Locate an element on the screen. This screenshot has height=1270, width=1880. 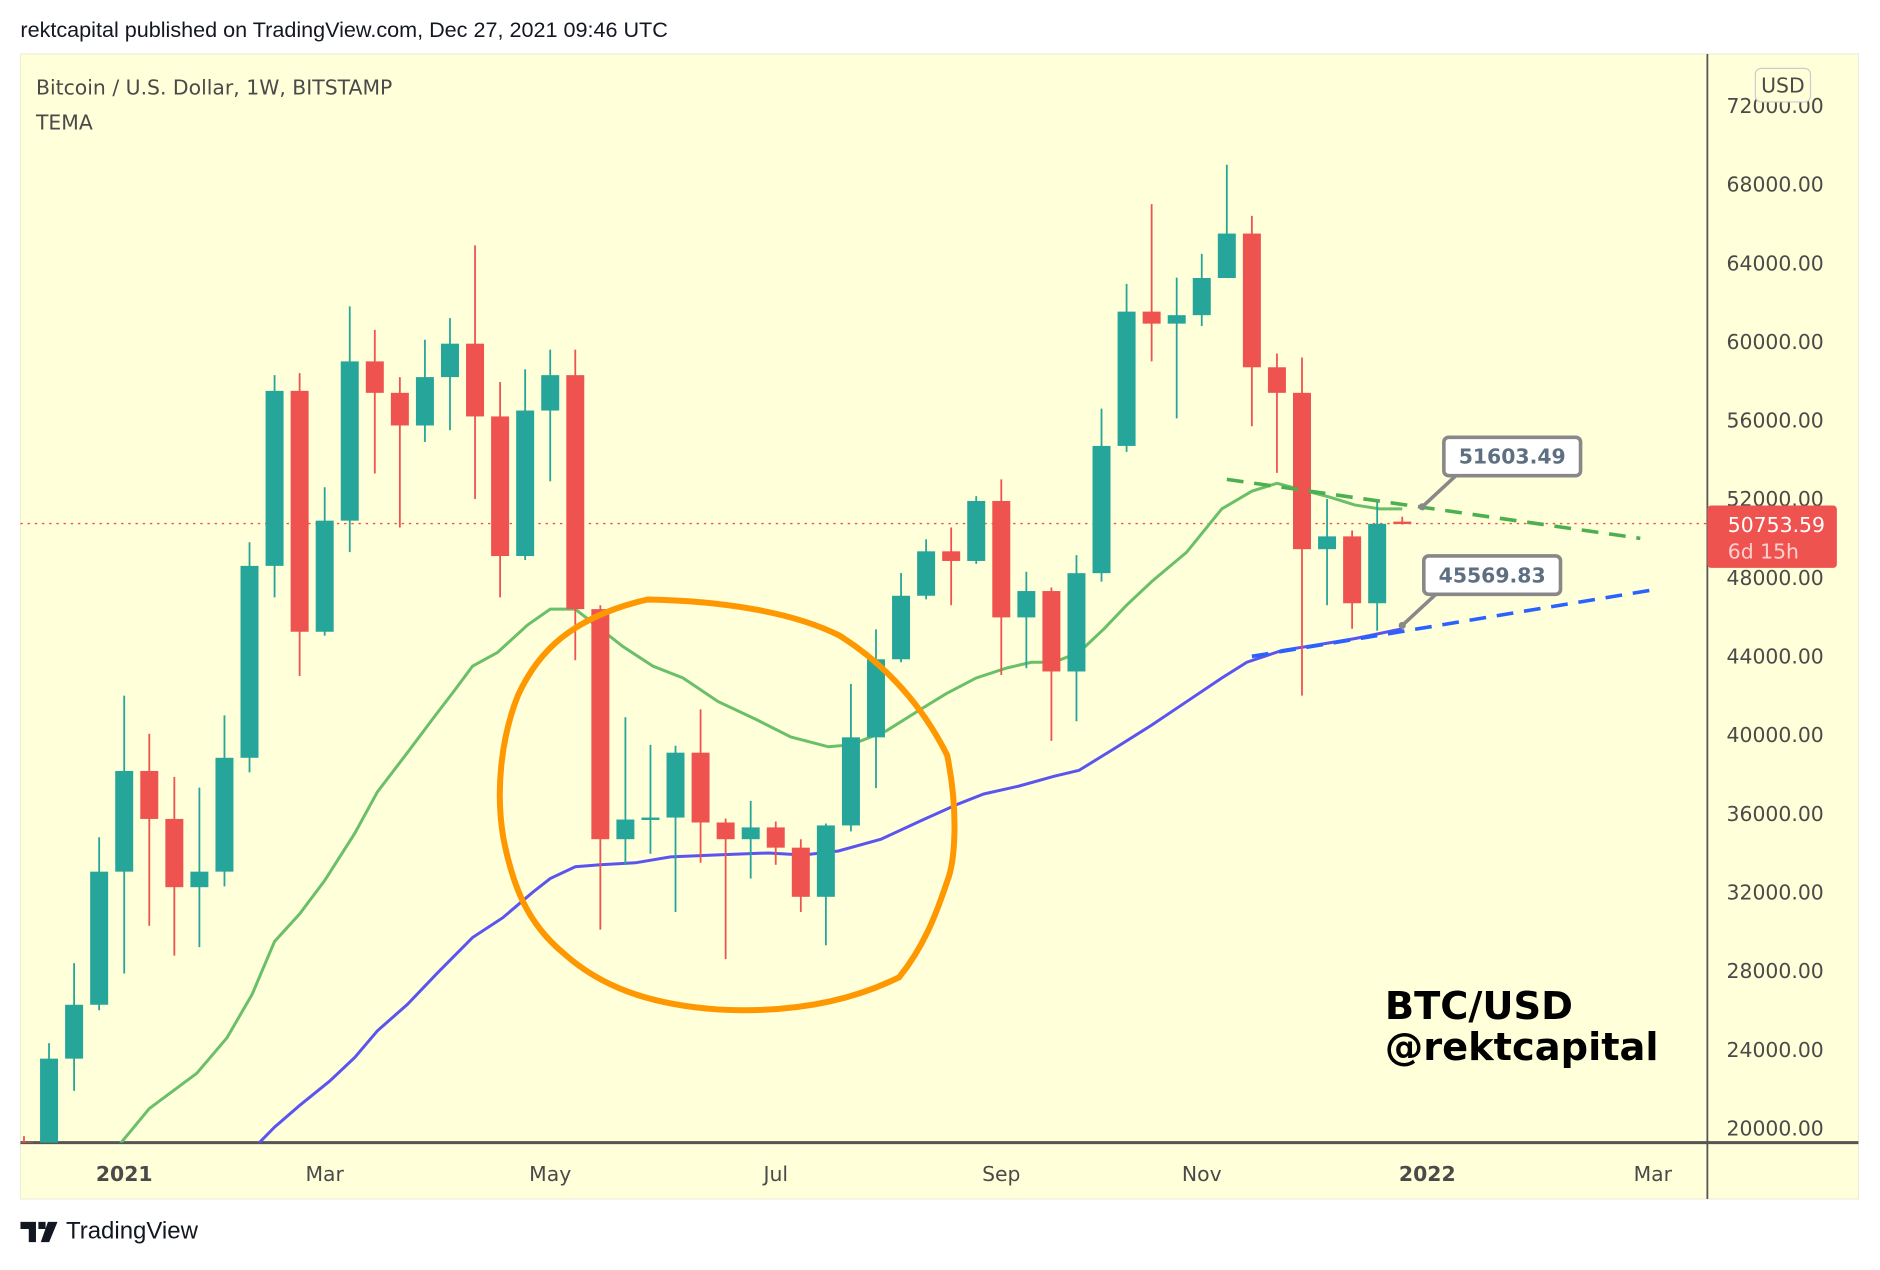
last-price-label: 50753.59 6d 15h is located at coordinates (1772, 536).